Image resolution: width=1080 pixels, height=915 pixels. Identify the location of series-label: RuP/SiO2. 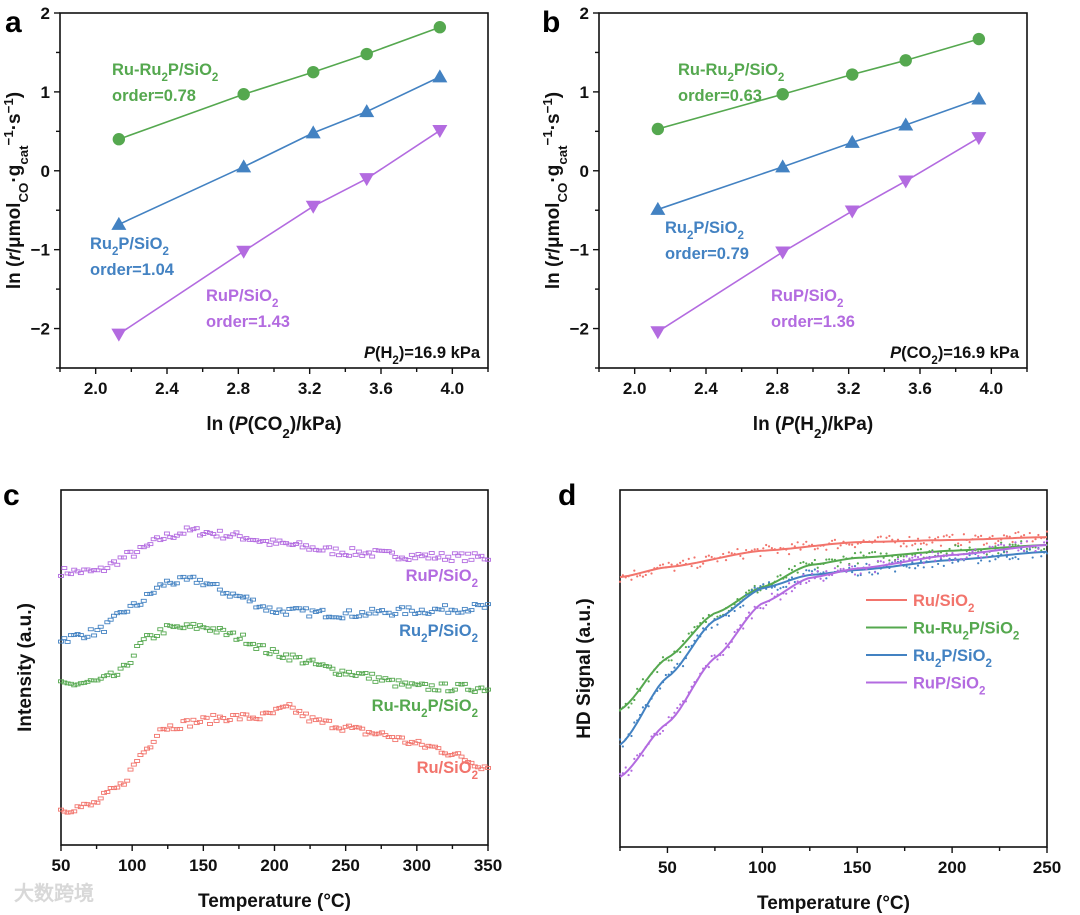
(442, 578).